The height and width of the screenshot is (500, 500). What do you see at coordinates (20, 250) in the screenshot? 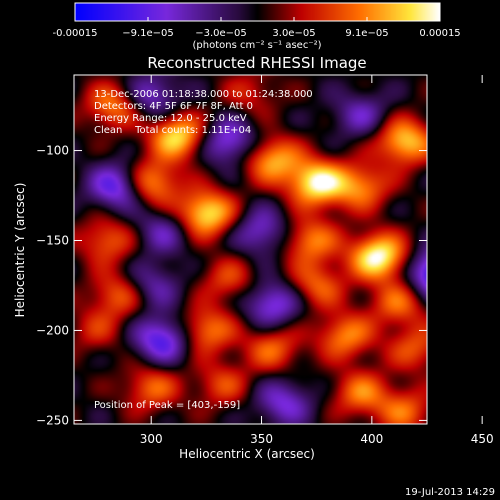
I see `y-axis-label: Heliocentric Y (arcsec)` at bounding box center [20, 250].